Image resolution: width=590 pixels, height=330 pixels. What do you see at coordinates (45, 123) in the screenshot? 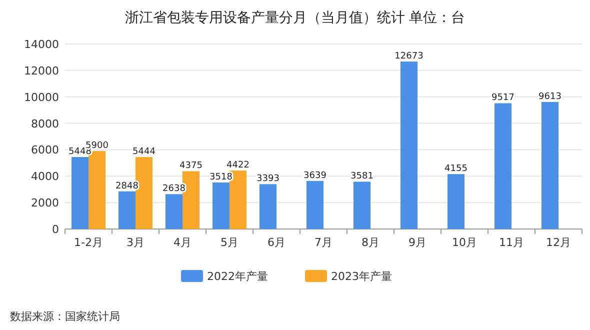
I see `y-tick-label: 8000` at bounding box center [45, 123].